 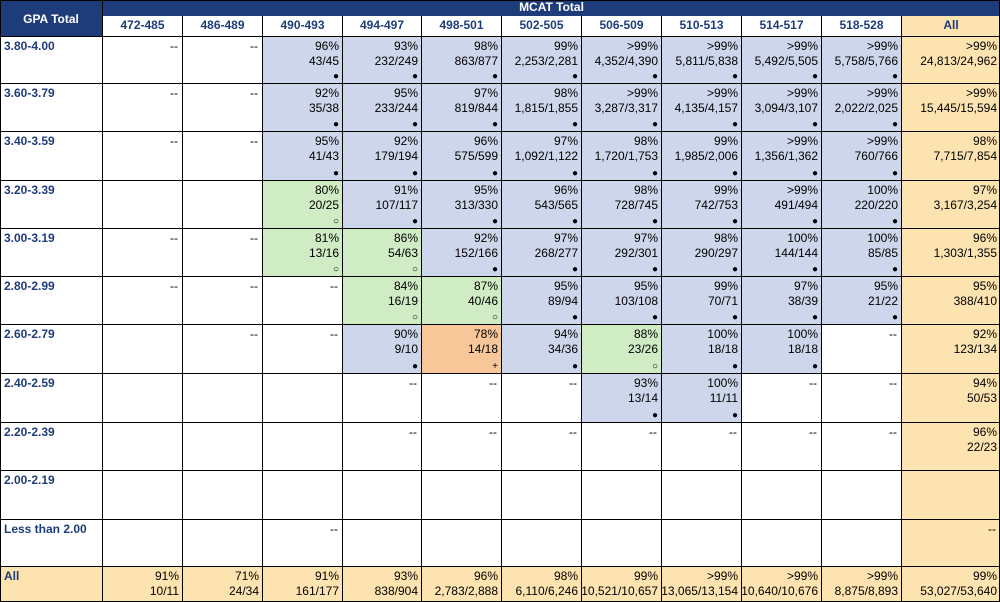 What do you see at coordinates (142, 584) in the screenshot?
I see `total-cell: 91% 10/11` at bounding box center [142, 584].